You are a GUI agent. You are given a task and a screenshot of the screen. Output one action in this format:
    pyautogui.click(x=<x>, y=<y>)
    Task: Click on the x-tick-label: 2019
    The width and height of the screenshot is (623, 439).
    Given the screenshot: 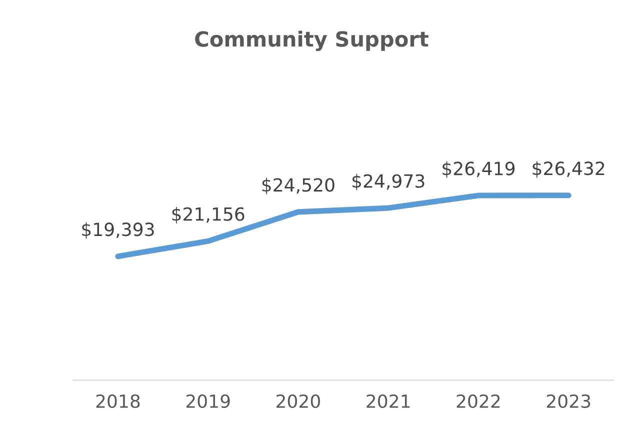 What is the action you would take?
    pyautogui.click(x=208, y=401)
    